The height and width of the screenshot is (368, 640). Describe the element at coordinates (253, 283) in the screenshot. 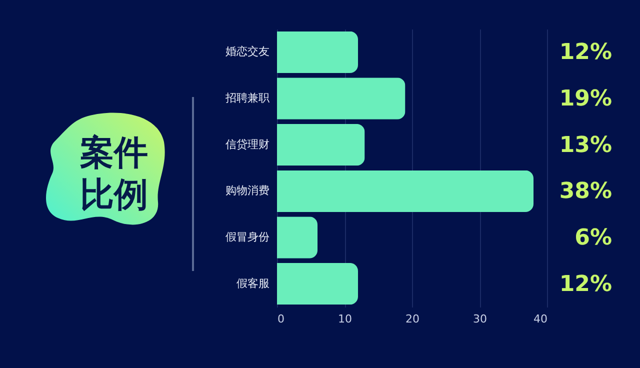

I see `y-tick-label: 假客服` at that location.